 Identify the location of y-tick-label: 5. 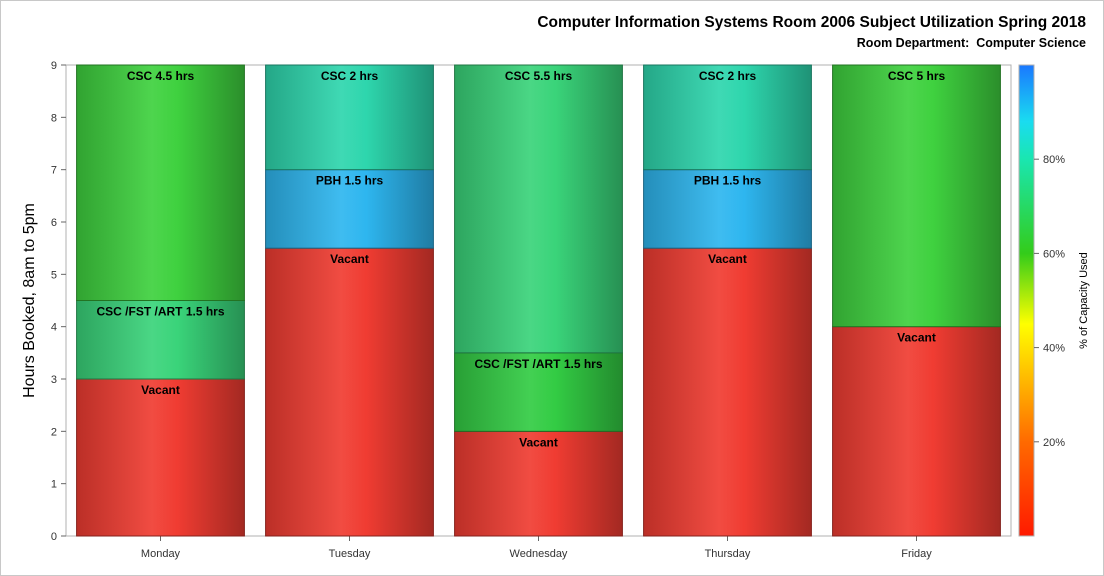
(54, 275).